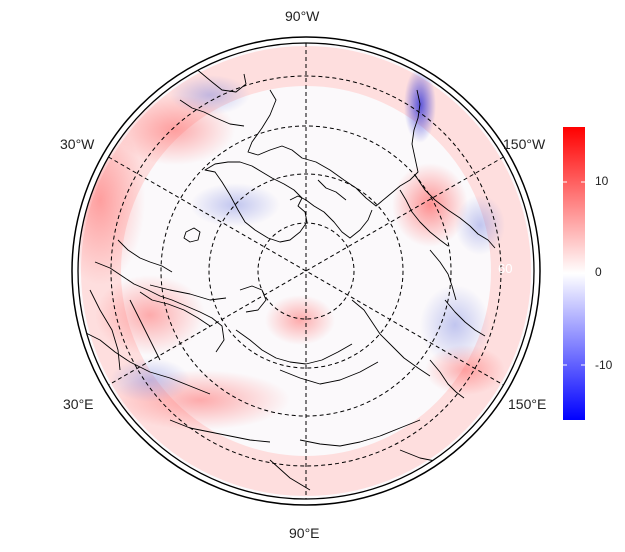  What do you see at coordinates (256, 202) in the screenshot?
I see `greenland-coast` at bounding box center [256, 202].